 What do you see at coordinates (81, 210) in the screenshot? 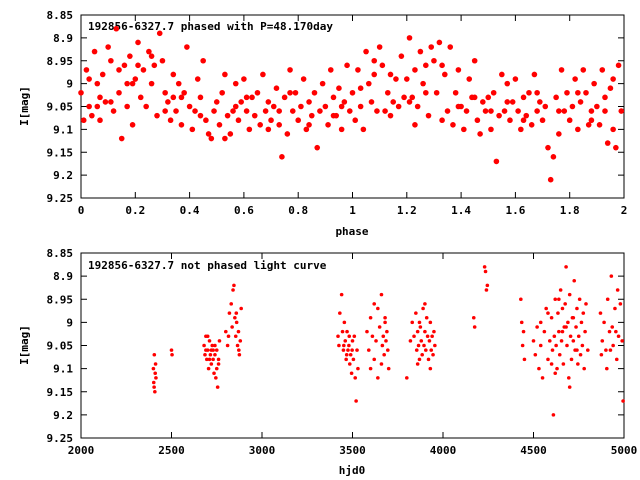
I see `phased-x-tick-label: 0` at bounding box center [81, 210].